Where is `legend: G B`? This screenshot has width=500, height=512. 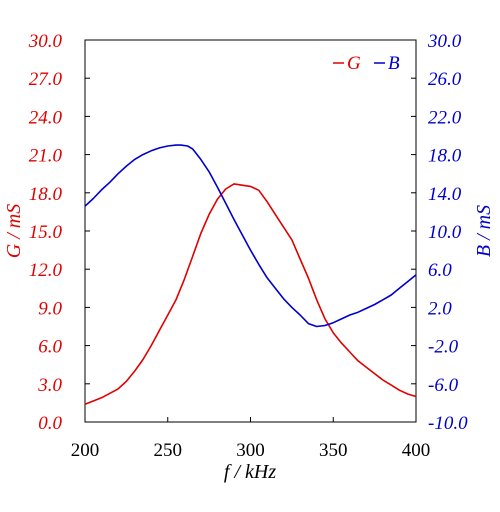 legend: G B is located at coordinates (366, 63).